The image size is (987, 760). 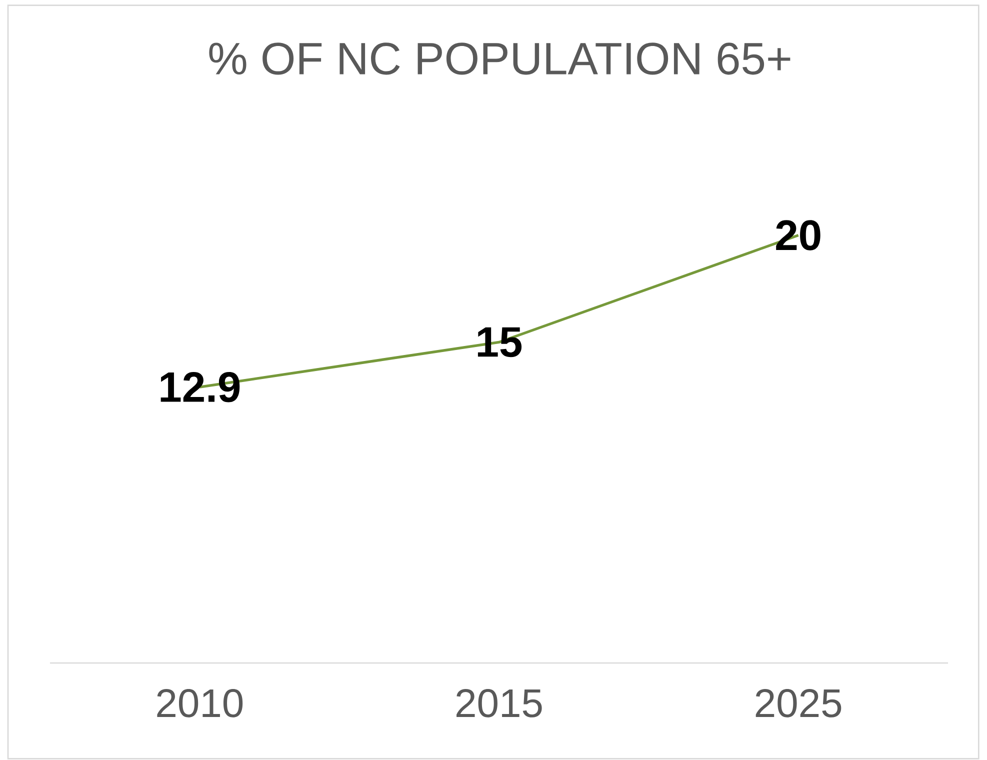 I want to click on x-tick-label: 2015, so click(x=499, y=703).